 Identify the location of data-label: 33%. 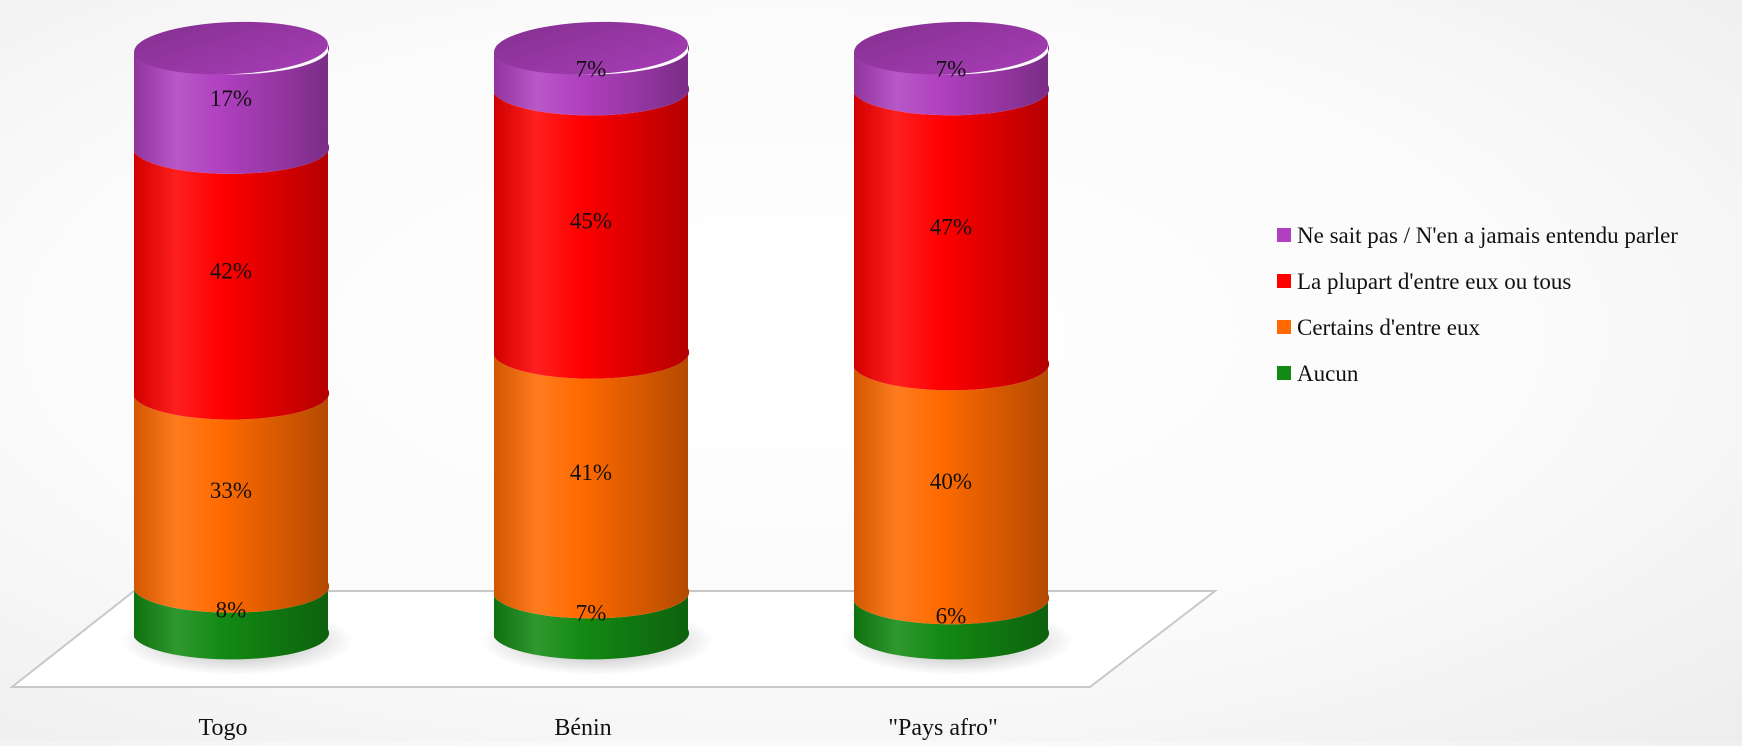
(231, 490).